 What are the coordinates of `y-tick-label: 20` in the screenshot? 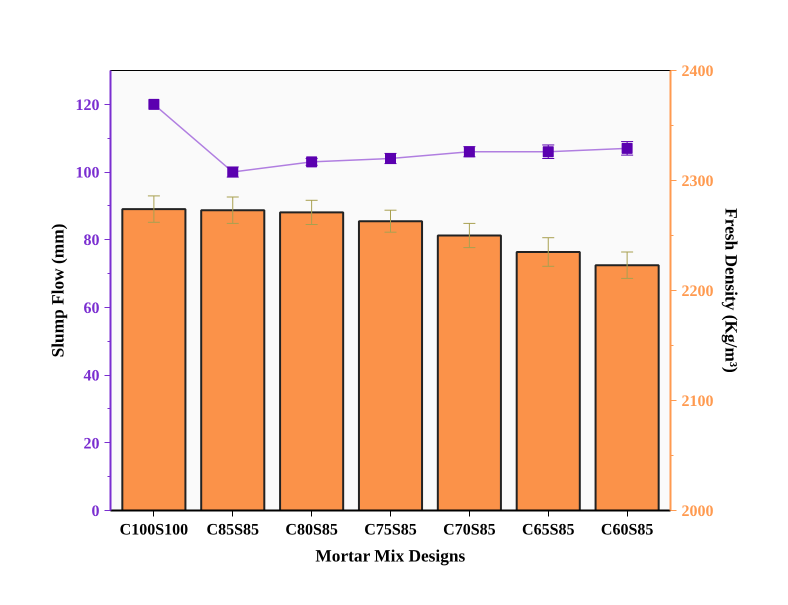 It's located at (92, 443).